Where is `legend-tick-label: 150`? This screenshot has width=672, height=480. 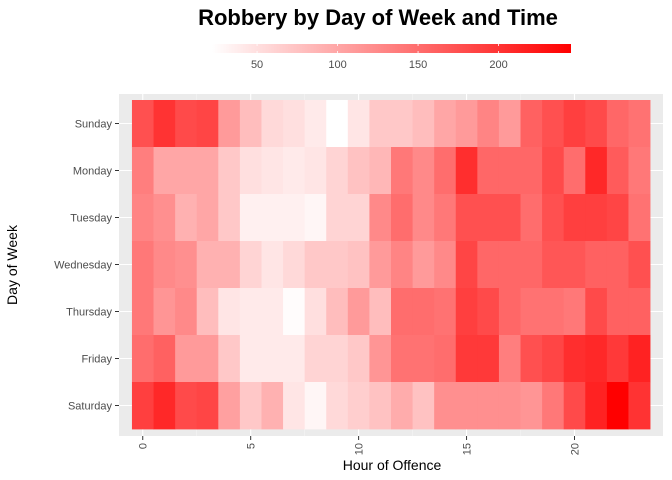 legend-tick-label: 150 is located at coordinates (418, 65).